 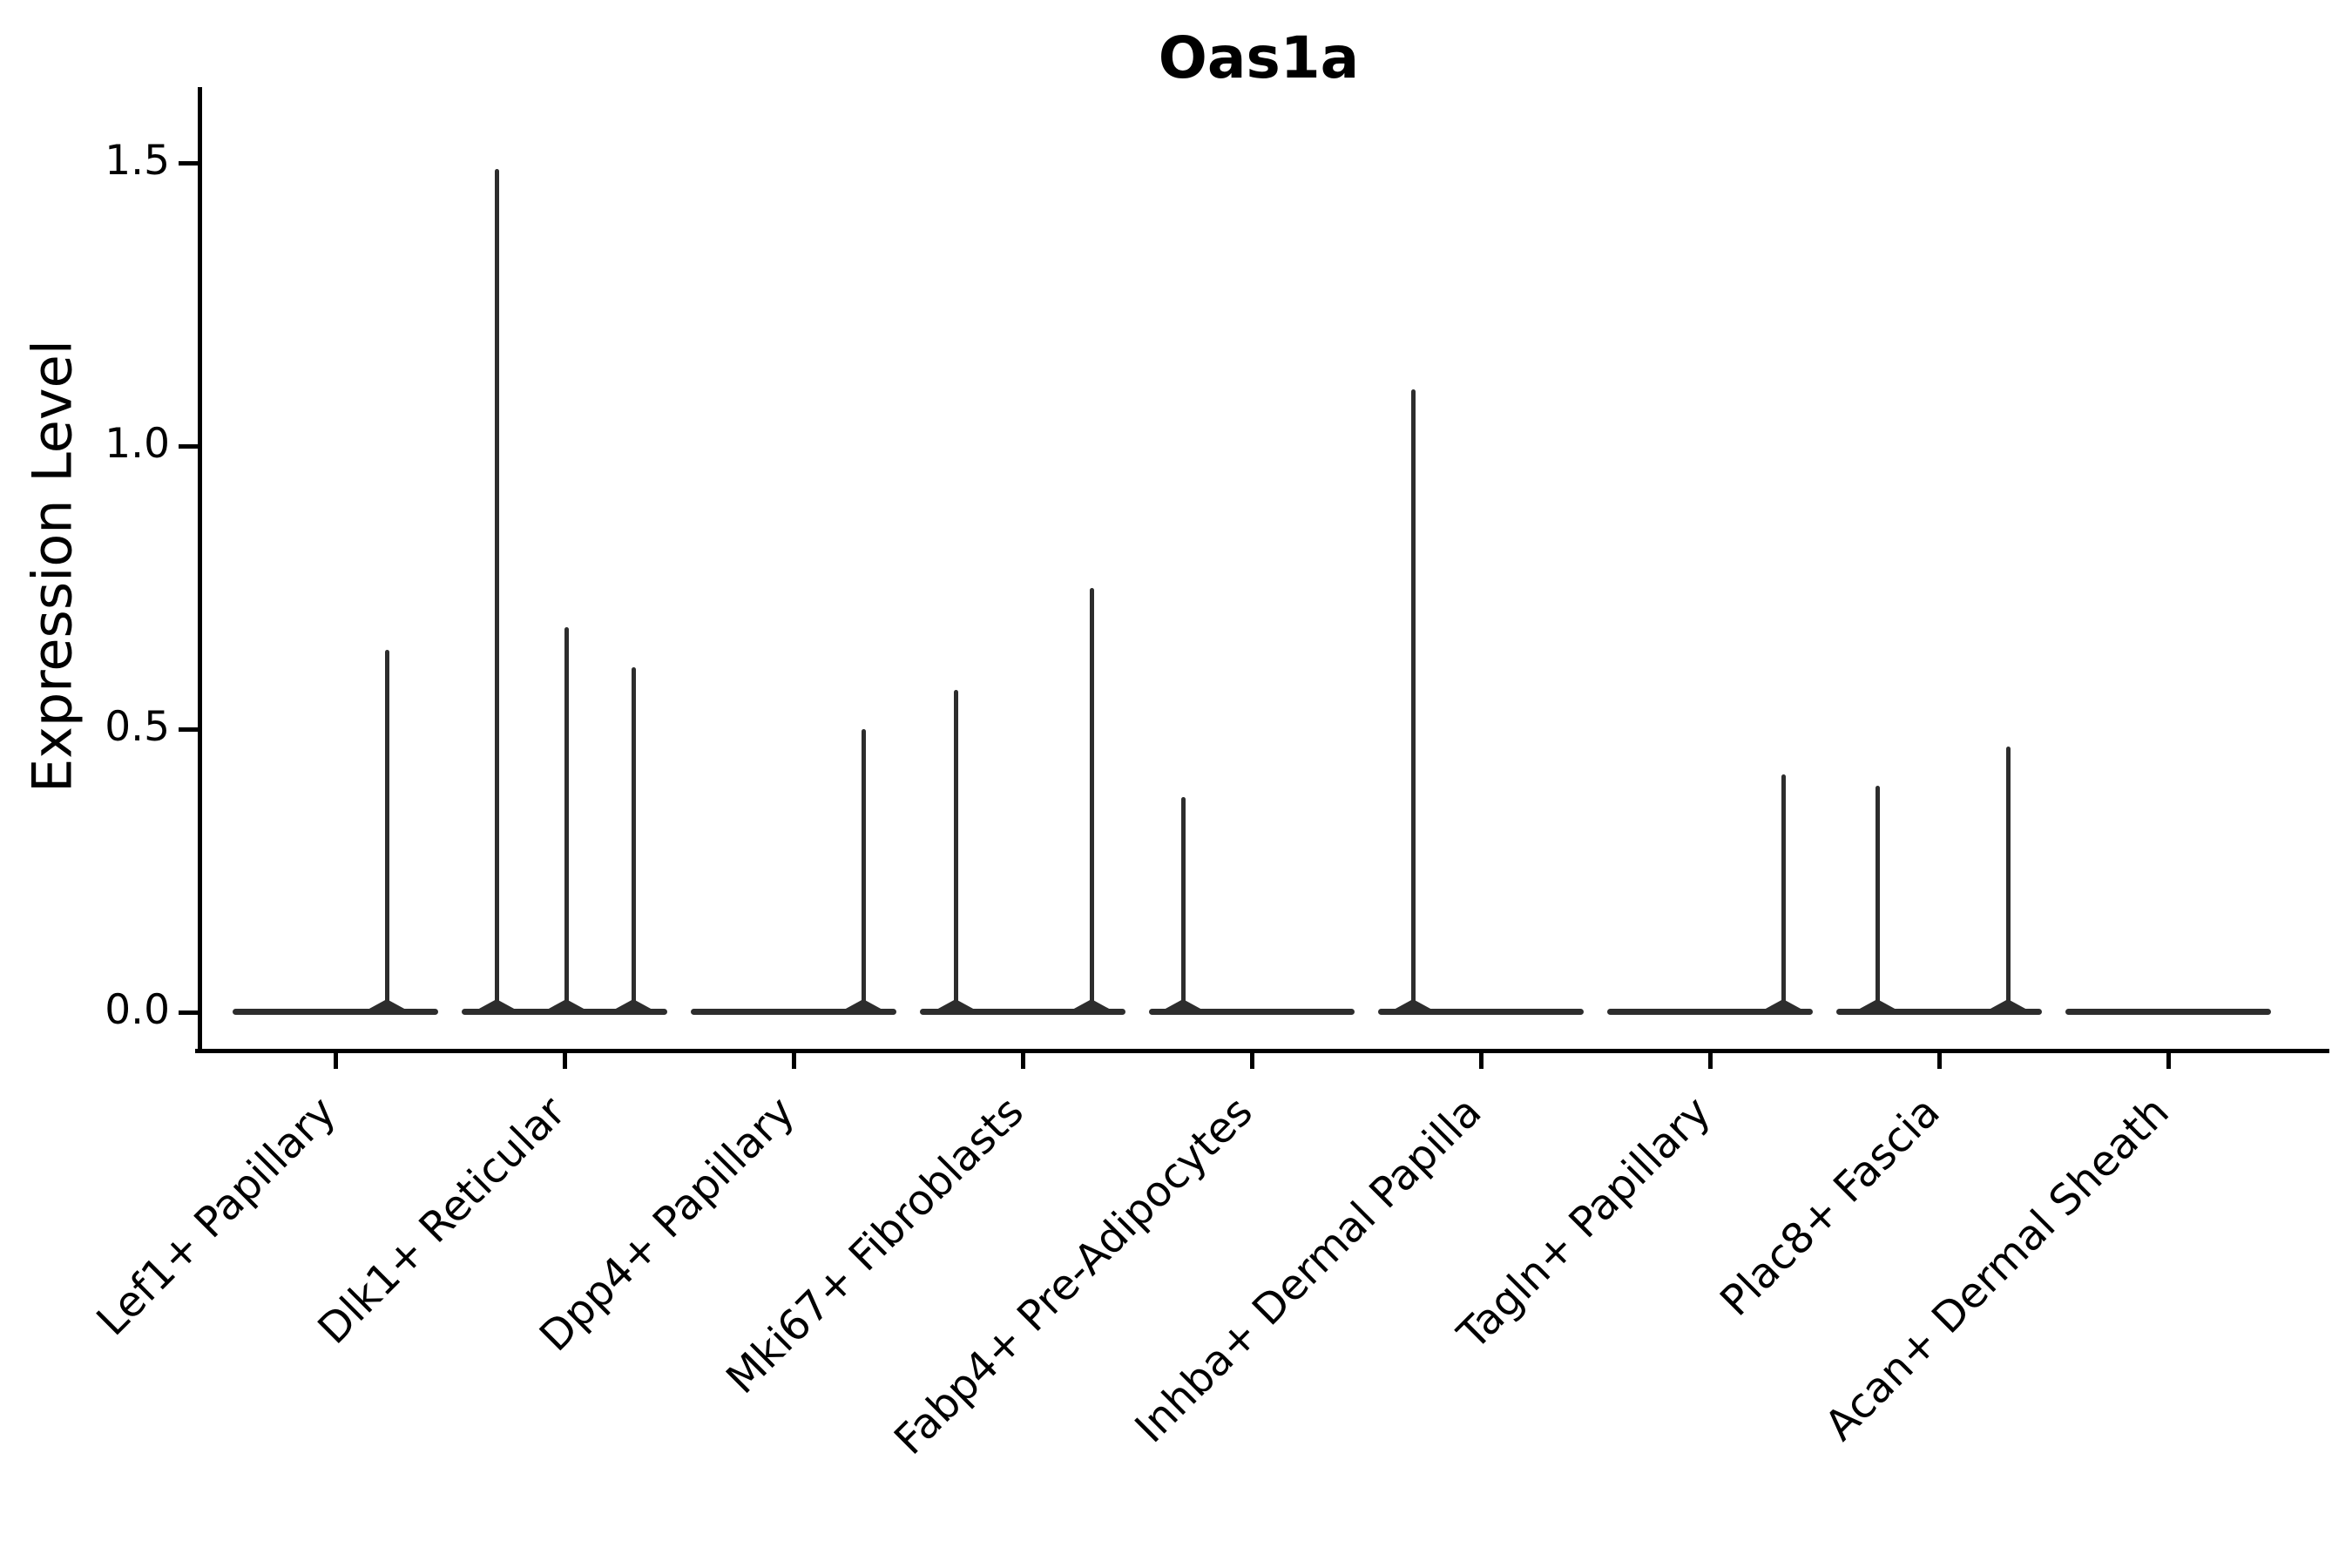 I want to click on y-tick-label: 0.5, so click(x=137, y=727).